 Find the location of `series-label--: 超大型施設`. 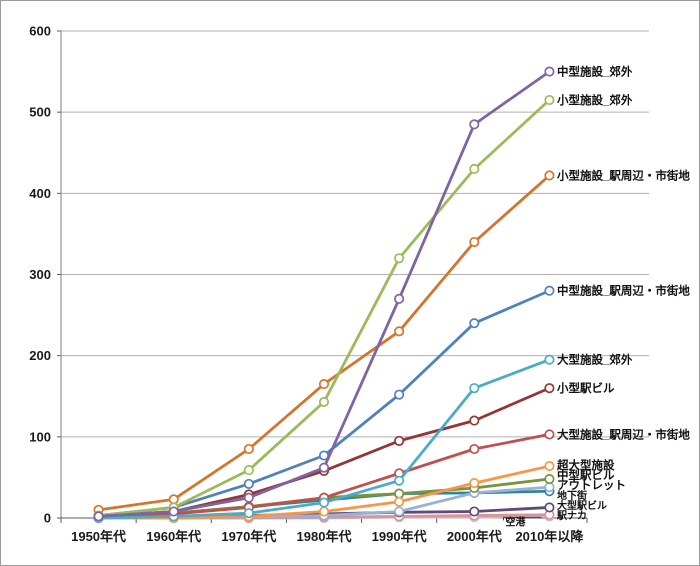

series-label--: 超大型施設 is located at coordinates (585, 465).